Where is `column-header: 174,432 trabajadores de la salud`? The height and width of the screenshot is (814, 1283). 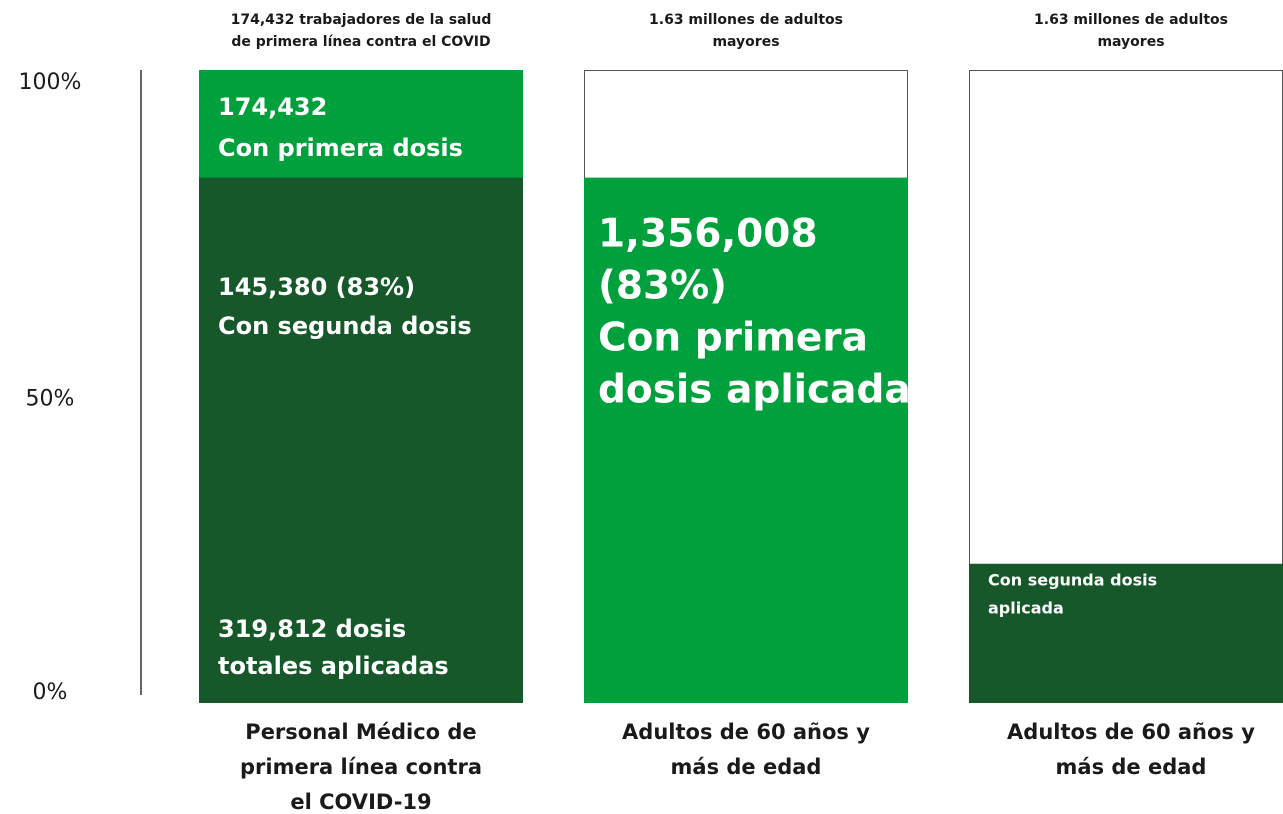 column-header: 174,432 trabajadores de la salud is located at coordinates (361, 20).